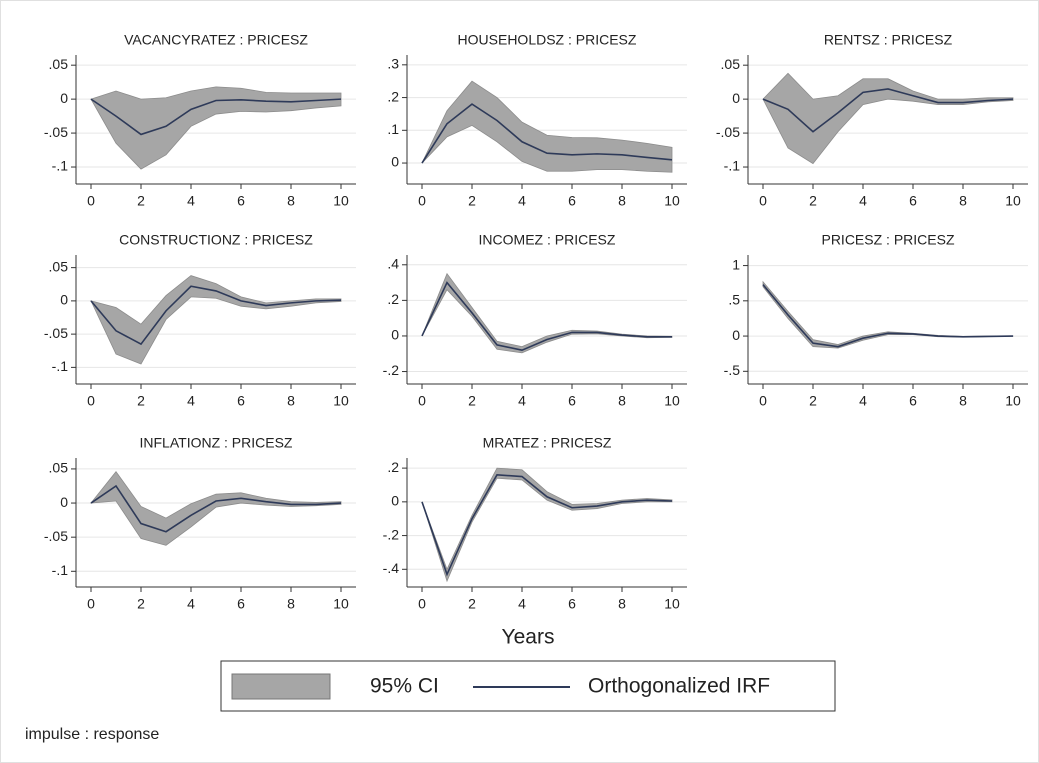  I want to click on legend-label-irf: Orthogonalized IRF, so click(679, 686).